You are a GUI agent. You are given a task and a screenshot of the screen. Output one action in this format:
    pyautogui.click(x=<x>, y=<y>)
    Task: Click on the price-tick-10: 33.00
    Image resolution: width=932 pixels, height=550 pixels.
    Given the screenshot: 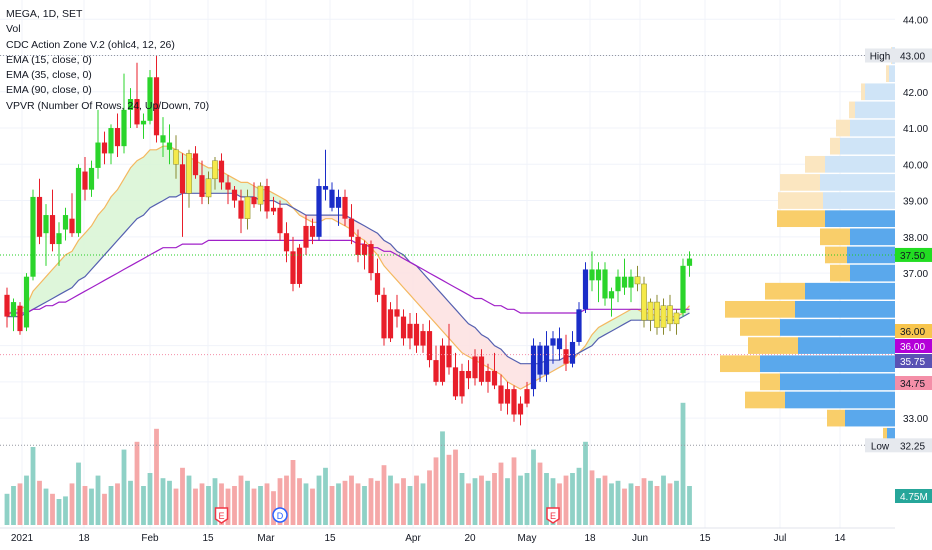 What is the action you would take?
    pyautogui.click(x=915, y=419)
    